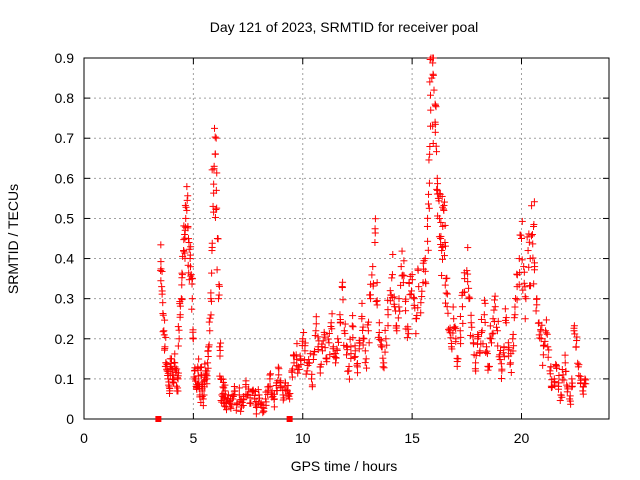 The image size is (640, 480). What do you see at coordinates (303, 438) in the screenshot?
I see `x-tick-label: 10` at bounding box center [303, 438].